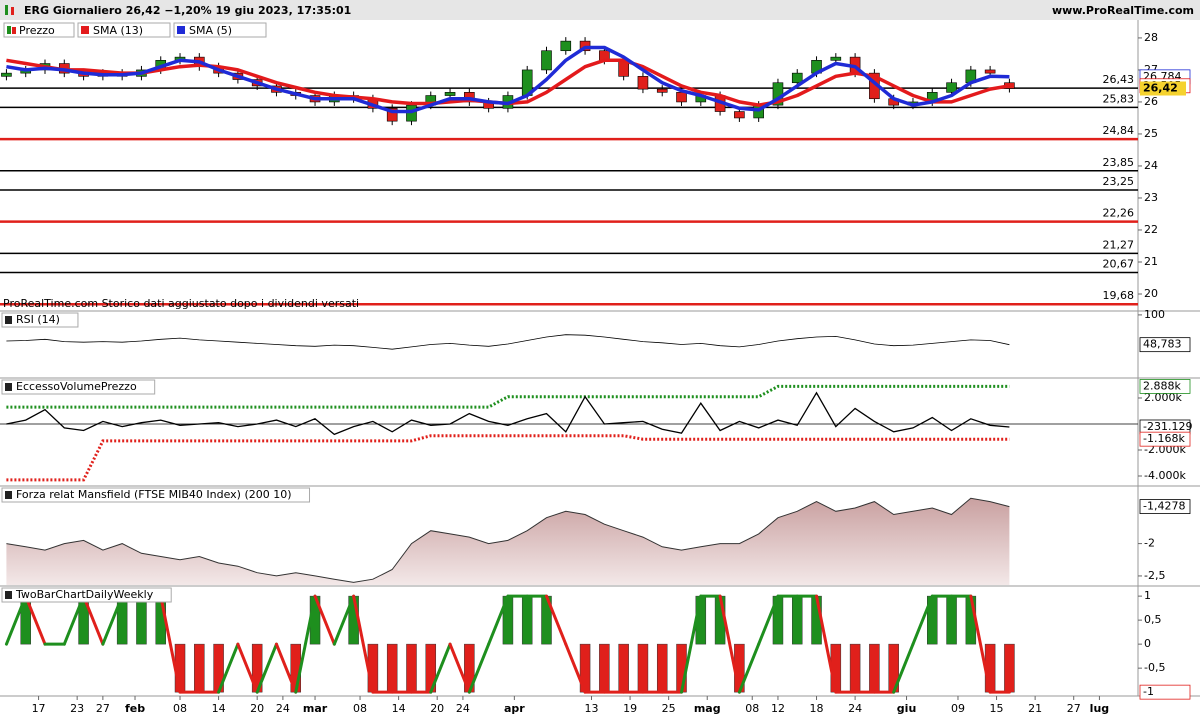 This screenshot has height=720, width=1200. What do you see at coordinates (315, 708) in the screenshot?
I see `x-tick-label: mar` at bounding box center [315, 708].